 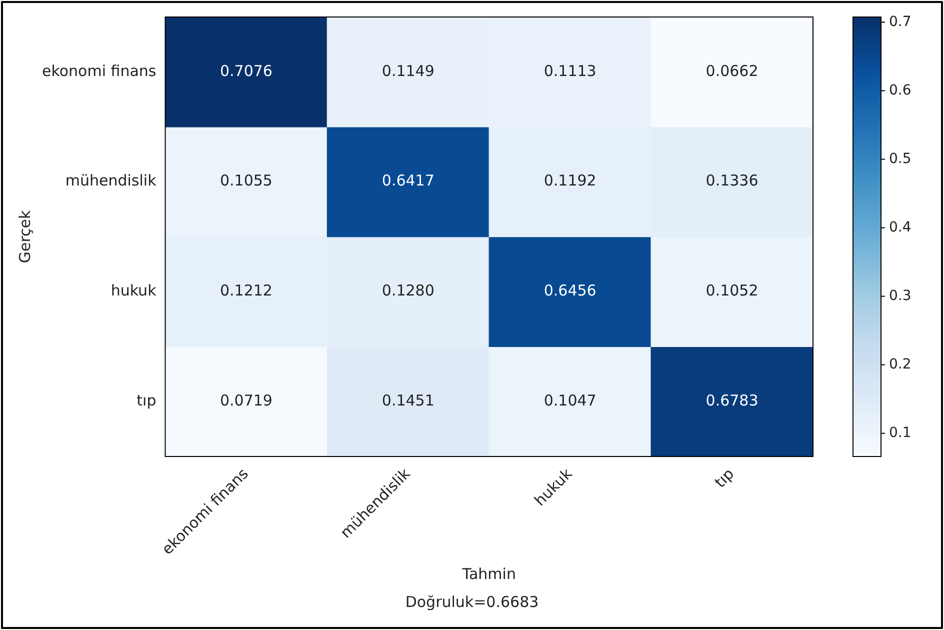 What do you see at coordinates (246, 71) in the screenshot?
I see `data-label: 0.7076` at bounding box center [246, 71].